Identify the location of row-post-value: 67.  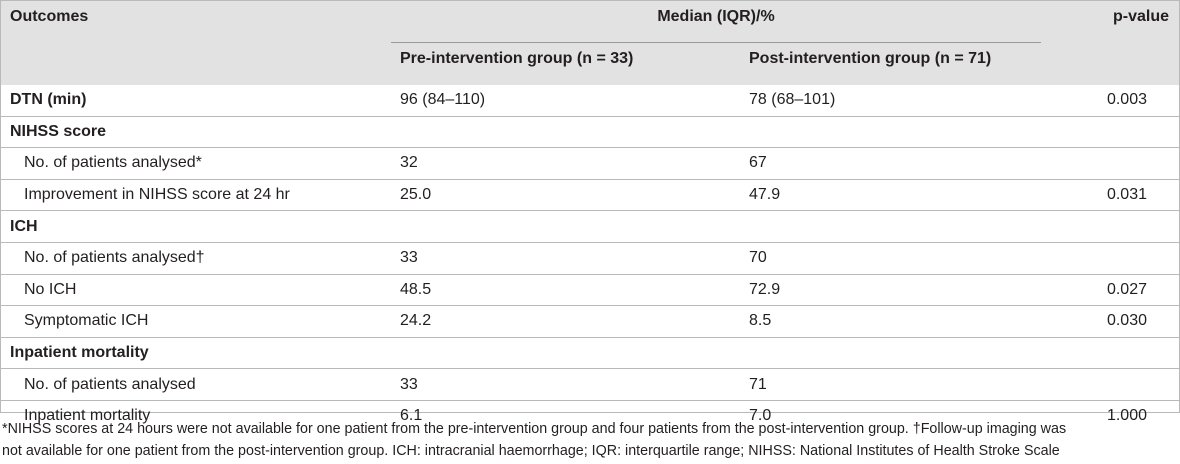
(890, 163).